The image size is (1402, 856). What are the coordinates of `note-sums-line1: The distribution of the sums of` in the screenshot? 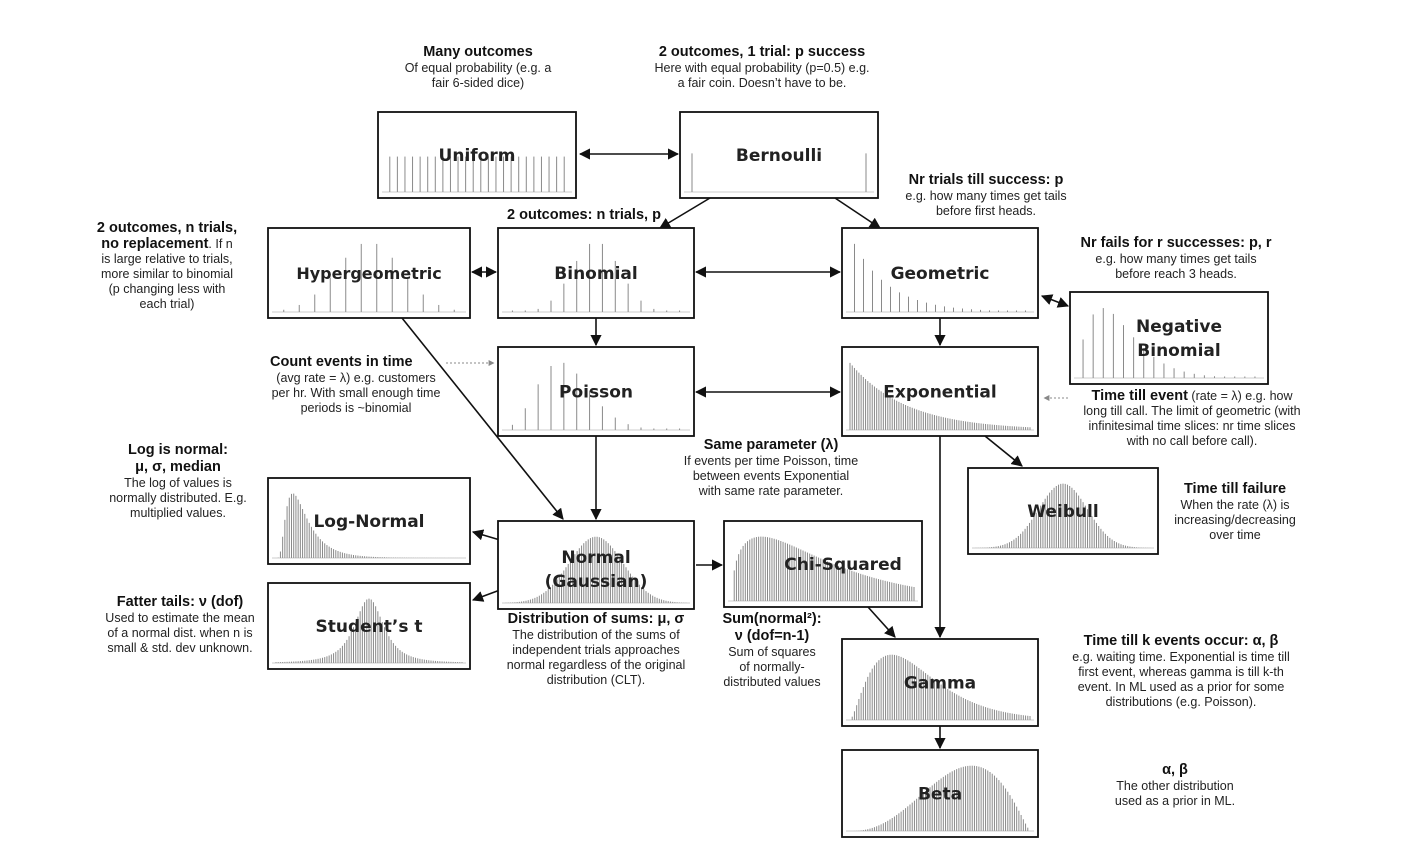 It's located at (596, 635).